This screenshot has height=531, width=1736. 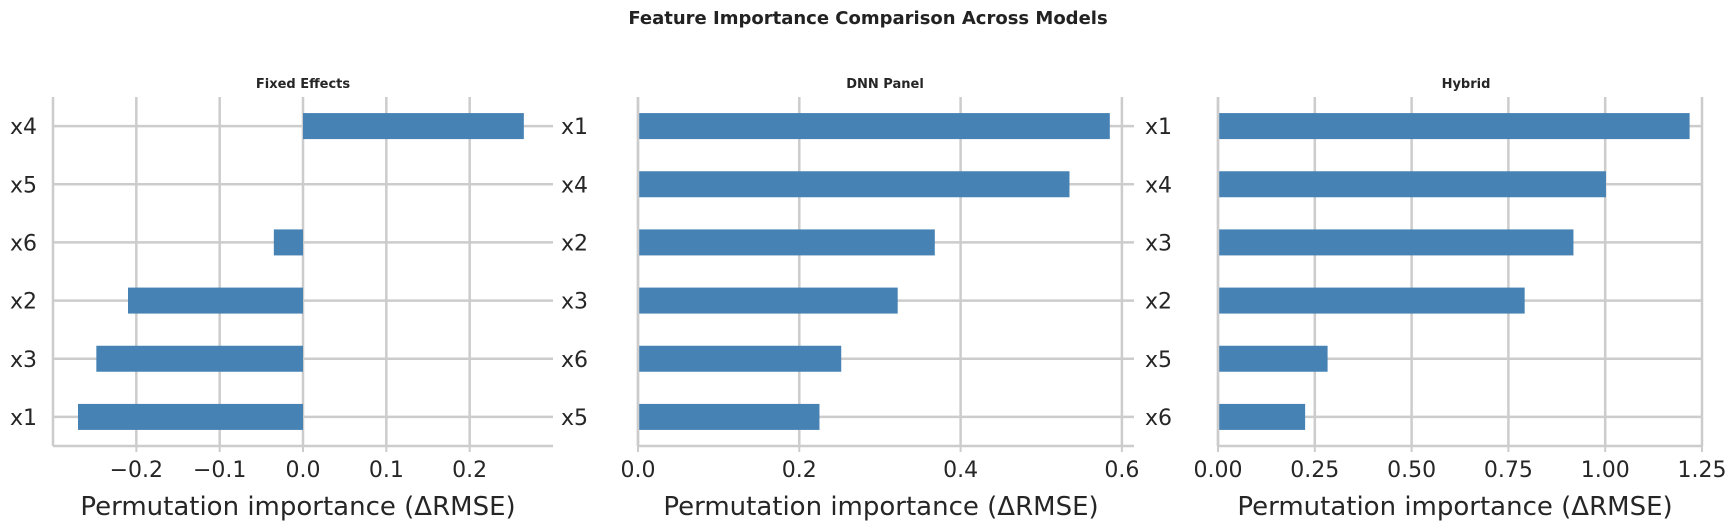 I want to click on panel-title: Fixed Effects, so click(x=303, y=84).